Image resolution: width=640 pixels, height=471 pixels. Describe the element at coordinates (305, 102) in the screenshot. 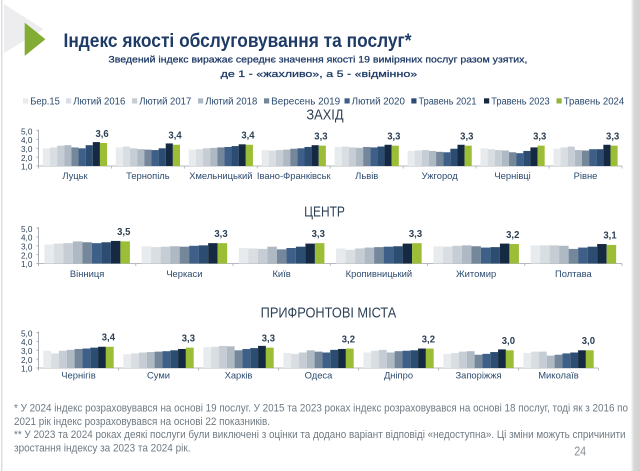

I see `svg-text: Вересень 2019` at that location.